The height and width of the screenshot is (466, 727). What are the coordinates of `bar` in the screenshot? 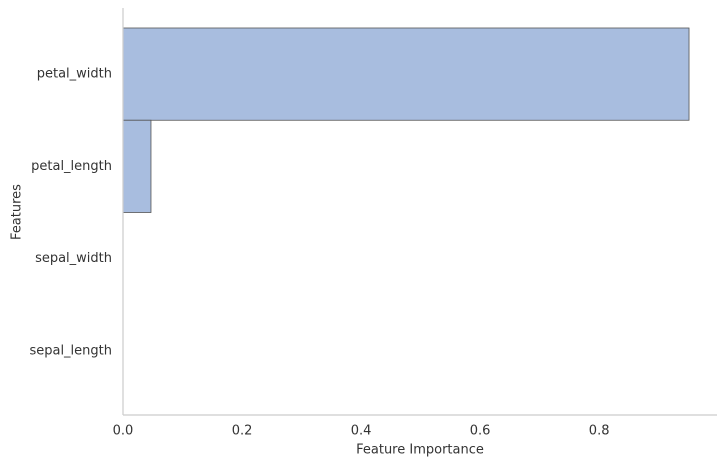 It's located at (137, 166).